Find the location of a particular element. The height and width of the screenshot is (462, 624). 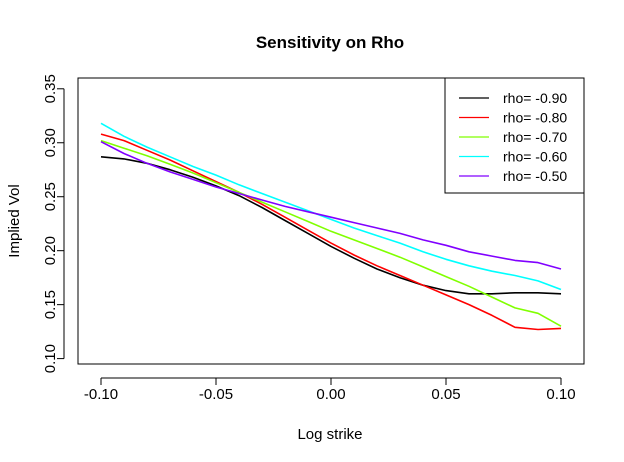

x-tick-label: 0.00 is located at coordinates (330, 394).